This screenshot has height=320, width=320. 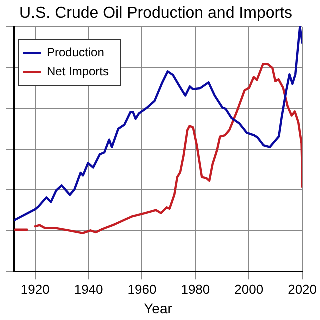 I want to click on x-axis-title: Year, so click(x=158, y=308).